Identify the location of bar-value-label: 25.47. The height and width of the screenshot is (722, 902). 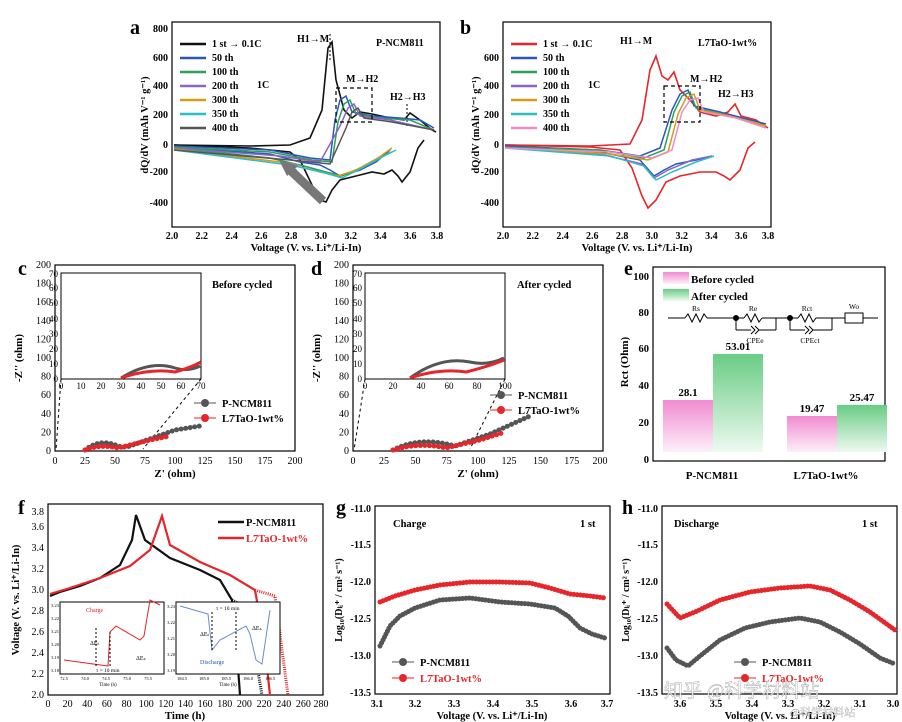
(862, 398).